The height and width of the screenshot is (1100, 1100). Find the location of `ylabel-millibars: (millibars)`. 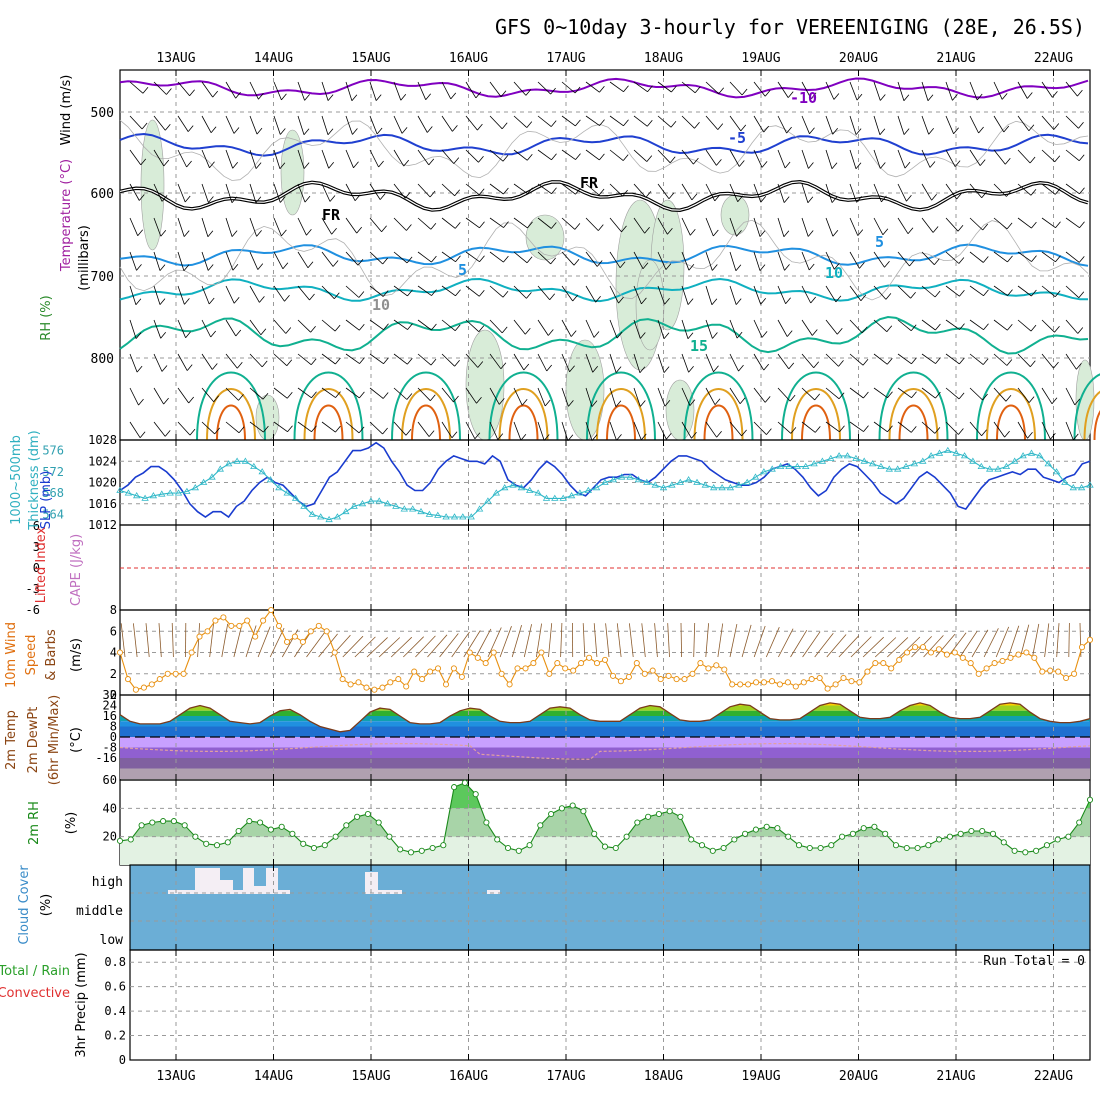

ylabel-millibars: (millibars) is located at coordinates (84, 258).